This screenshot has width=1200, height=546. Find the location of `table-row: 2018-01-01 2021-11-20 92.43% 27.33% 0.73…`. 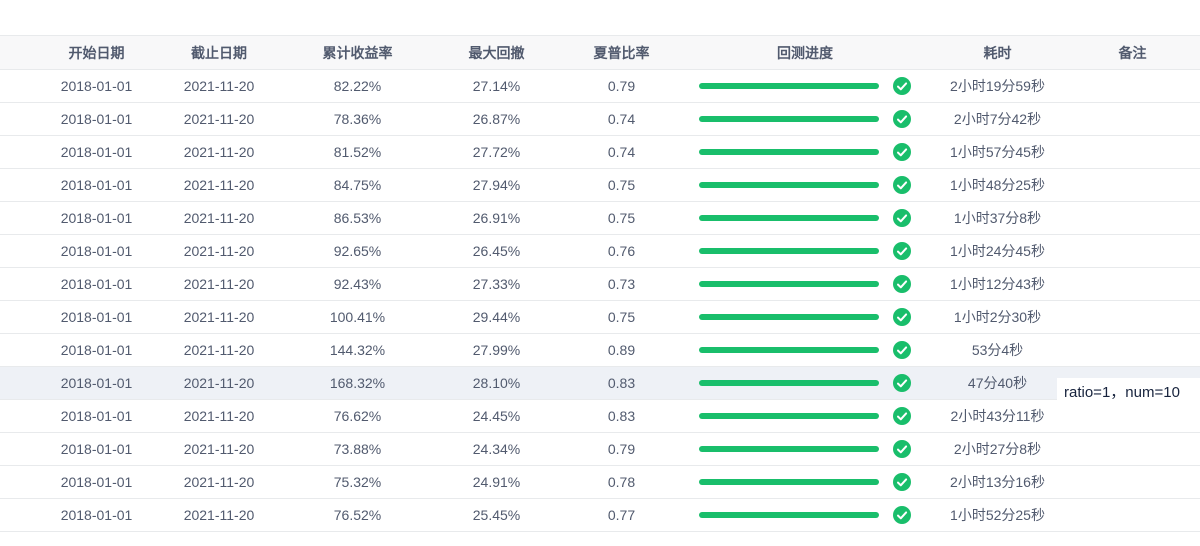

table-row: 2018-01-01 2021-11-20 92.43% 27.33% 0.73… is located at coordinates (600, 284).